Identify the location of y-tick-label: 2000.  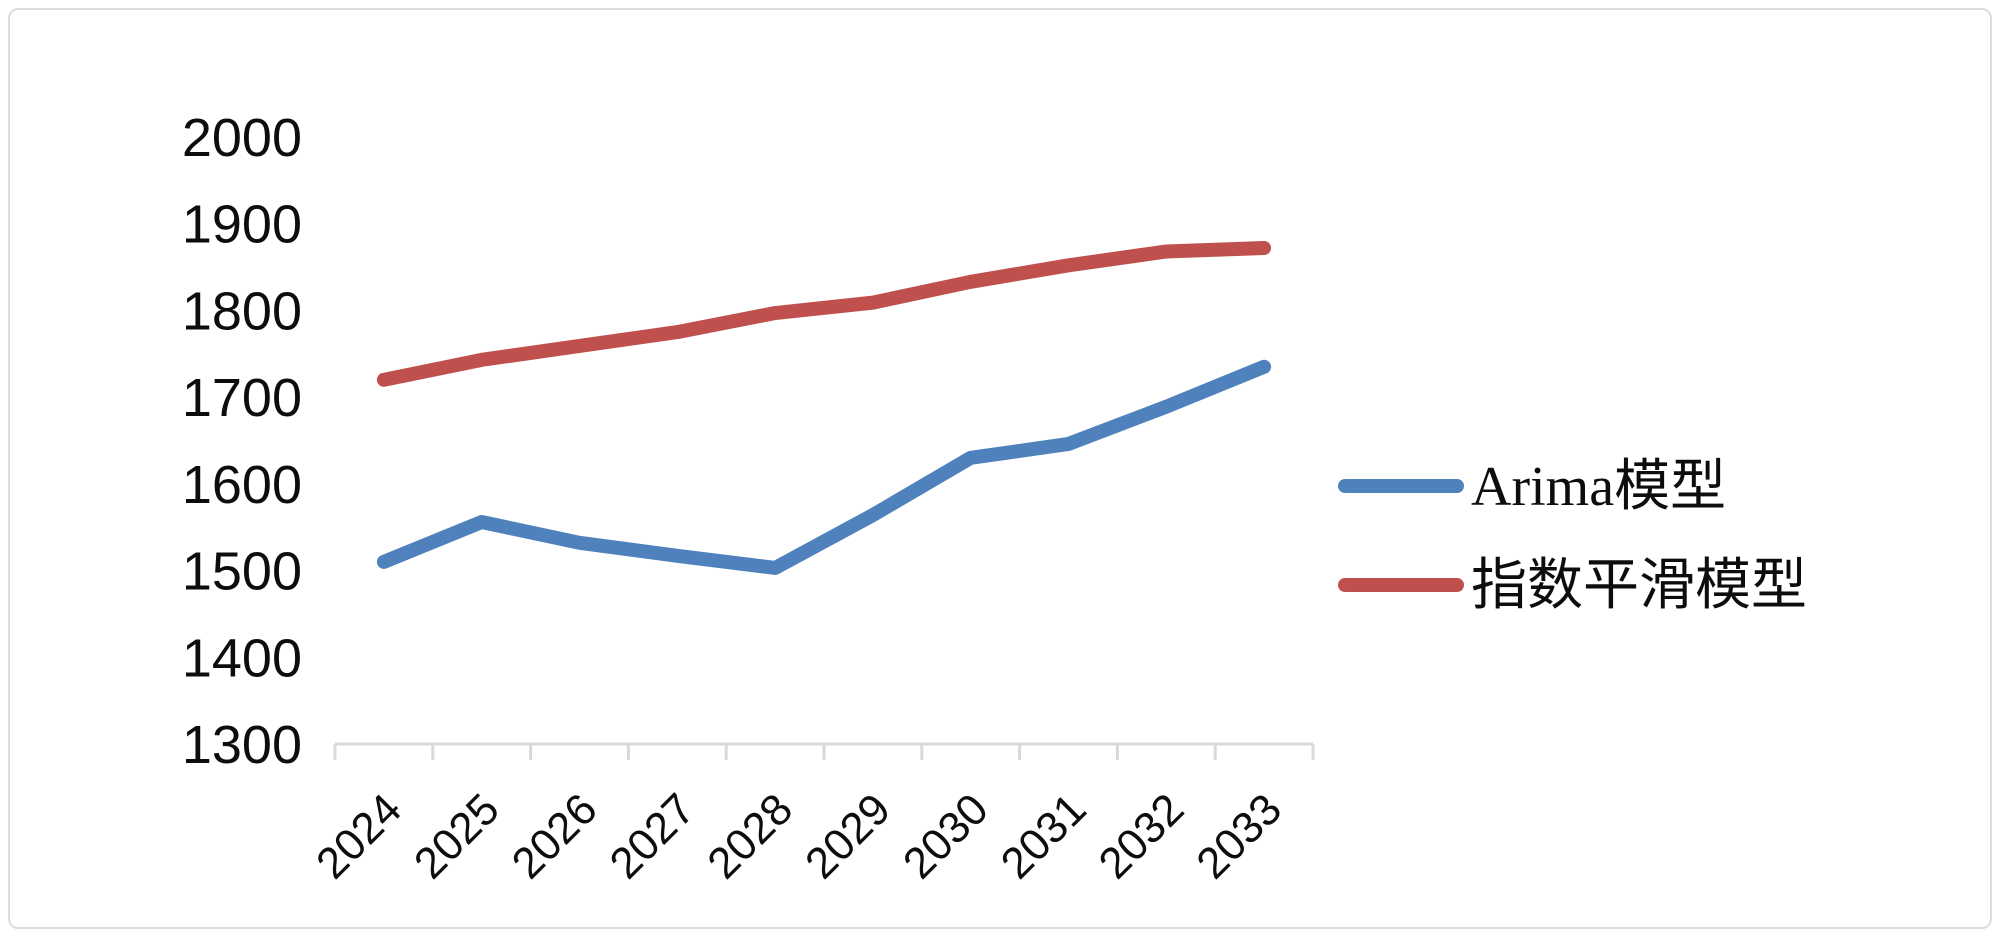
(242, 138).